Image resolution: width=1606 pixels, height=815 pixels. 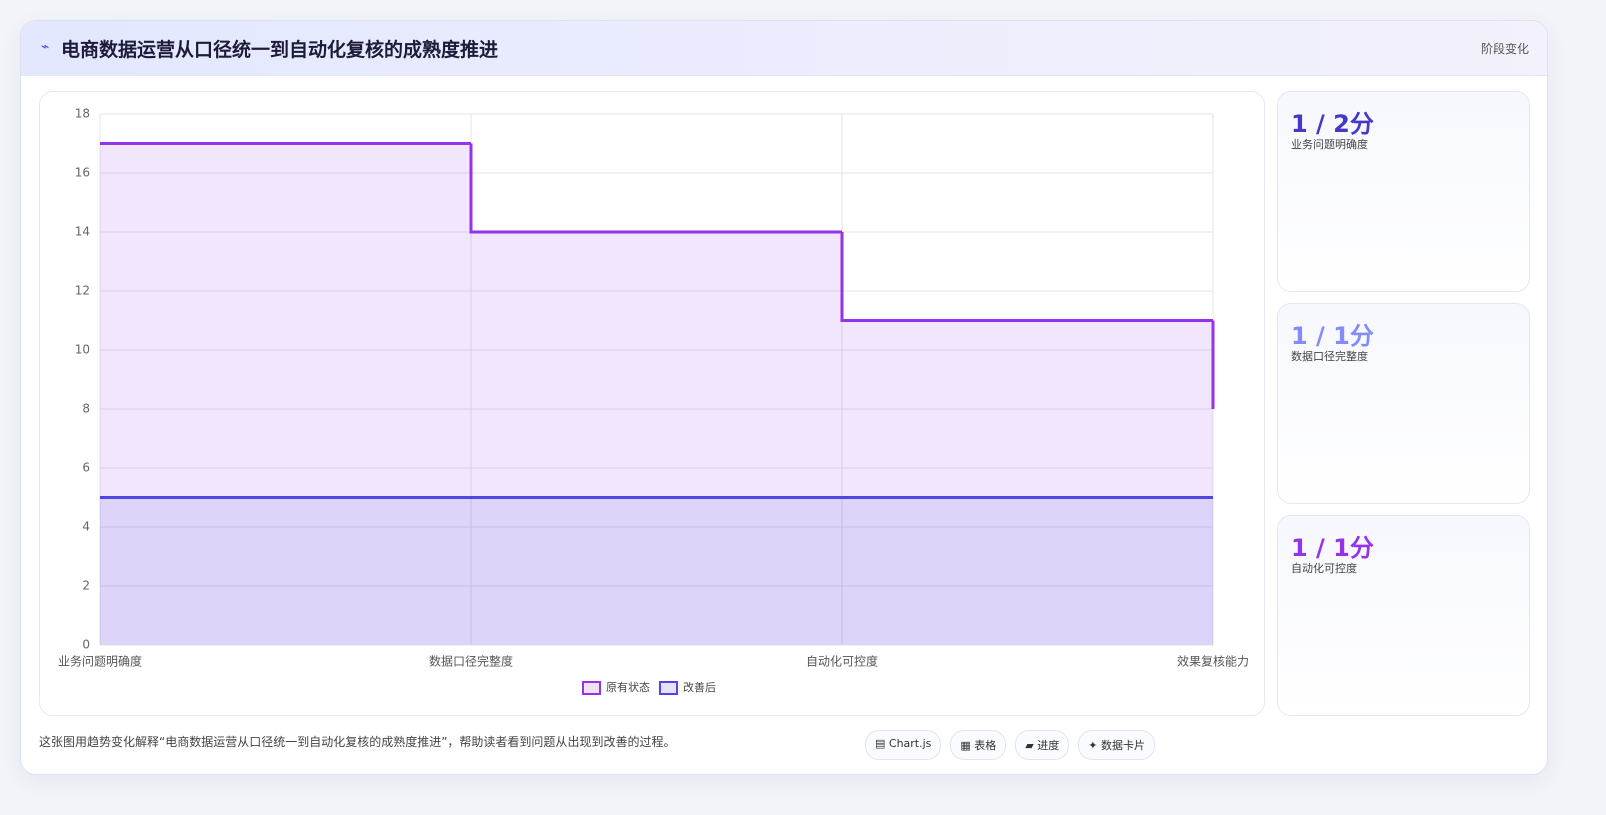 What do you see at coordinates (86, 468) in the screenshot?
I see `y-tick-label: 6` at bounding box center [86, 468].